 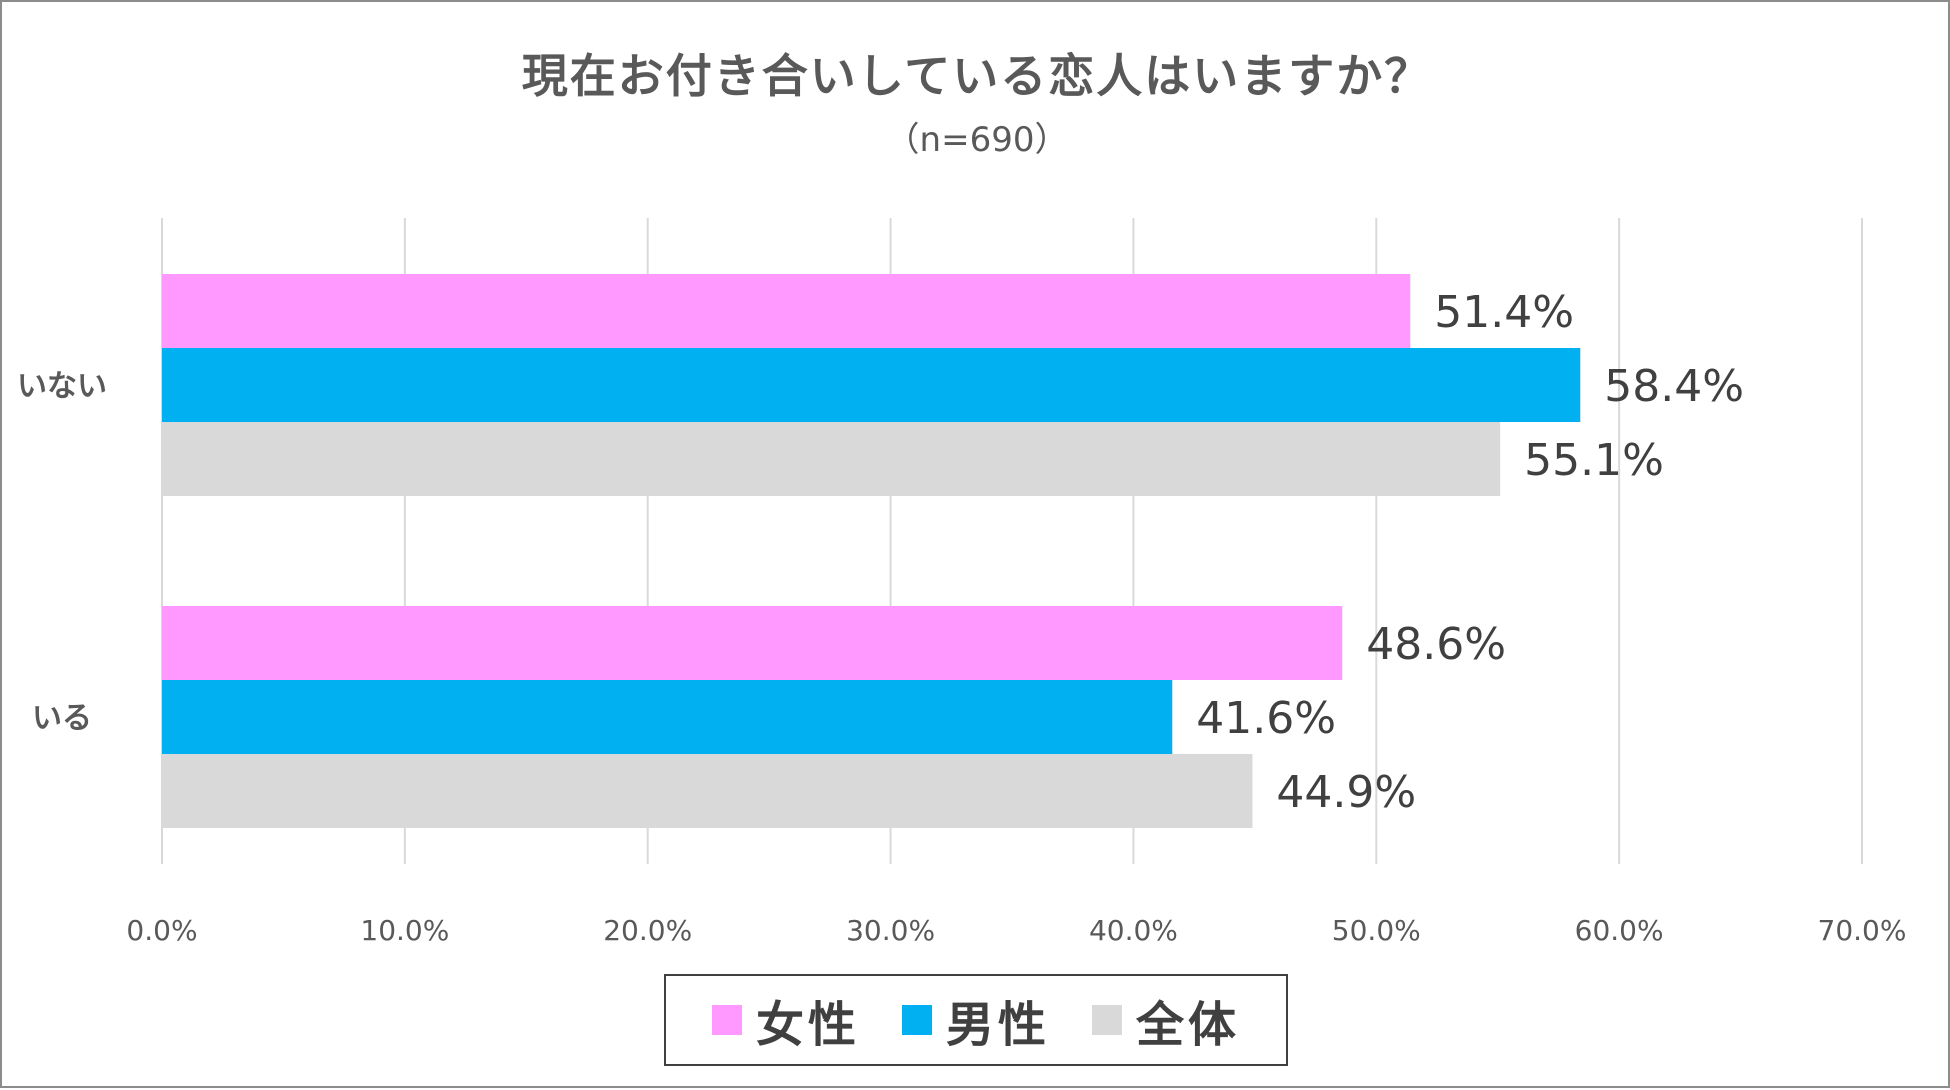 I want to click on legend-item-total: 全体, so click(x=1166, y=1020).